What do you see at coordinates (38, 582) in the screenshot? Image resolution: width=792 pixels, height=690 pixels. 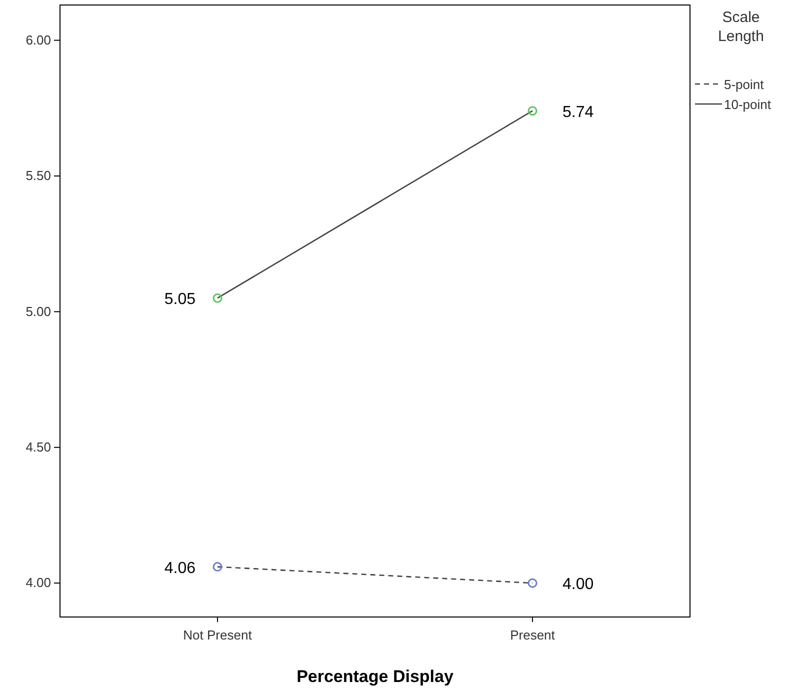 I see `y-tick-label: 4.00` at bounding box center [38, 582].